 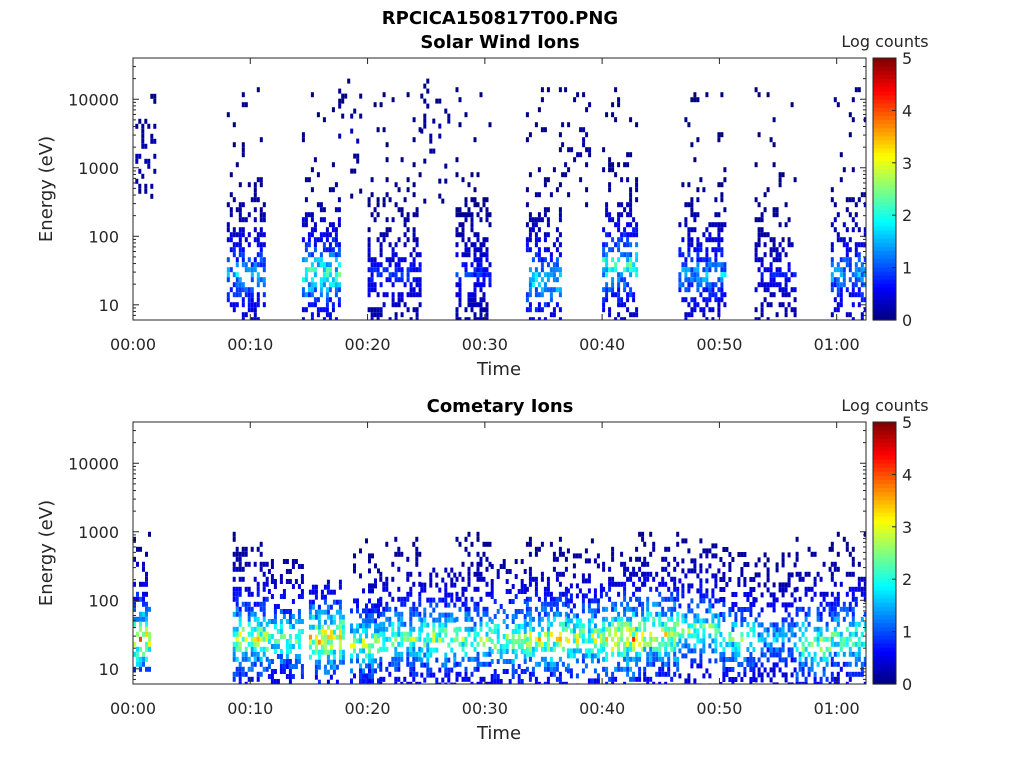 What do you see at coordinates (368, 344) in the screenshot?
I see `x-tick-label: 00:20` at bounding box center [368, 344].